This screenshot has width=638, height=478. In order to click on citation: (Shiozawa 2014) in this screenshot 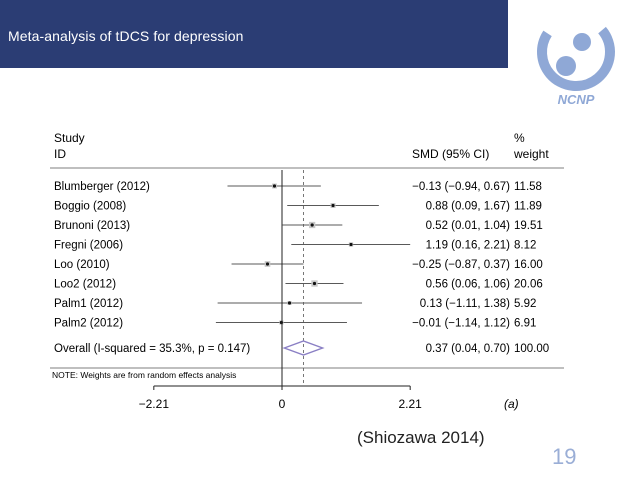, I will do `click(421, 437)`.